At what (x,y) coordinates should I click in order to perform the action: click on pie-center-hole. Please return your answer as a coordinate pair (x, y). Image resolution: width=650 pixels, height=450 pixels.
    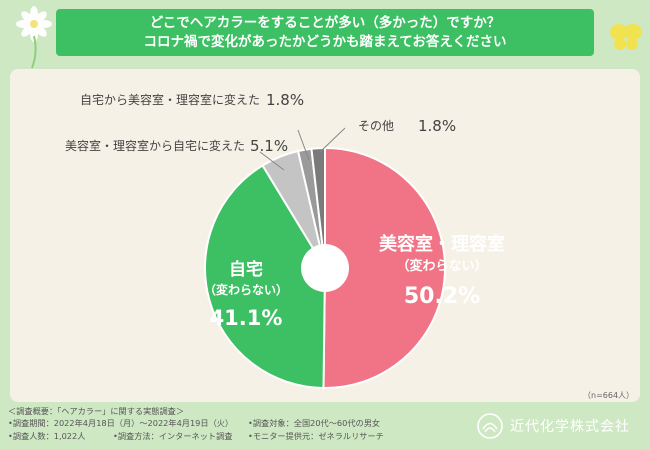
    Looking at the image, I should click on (325, 268).